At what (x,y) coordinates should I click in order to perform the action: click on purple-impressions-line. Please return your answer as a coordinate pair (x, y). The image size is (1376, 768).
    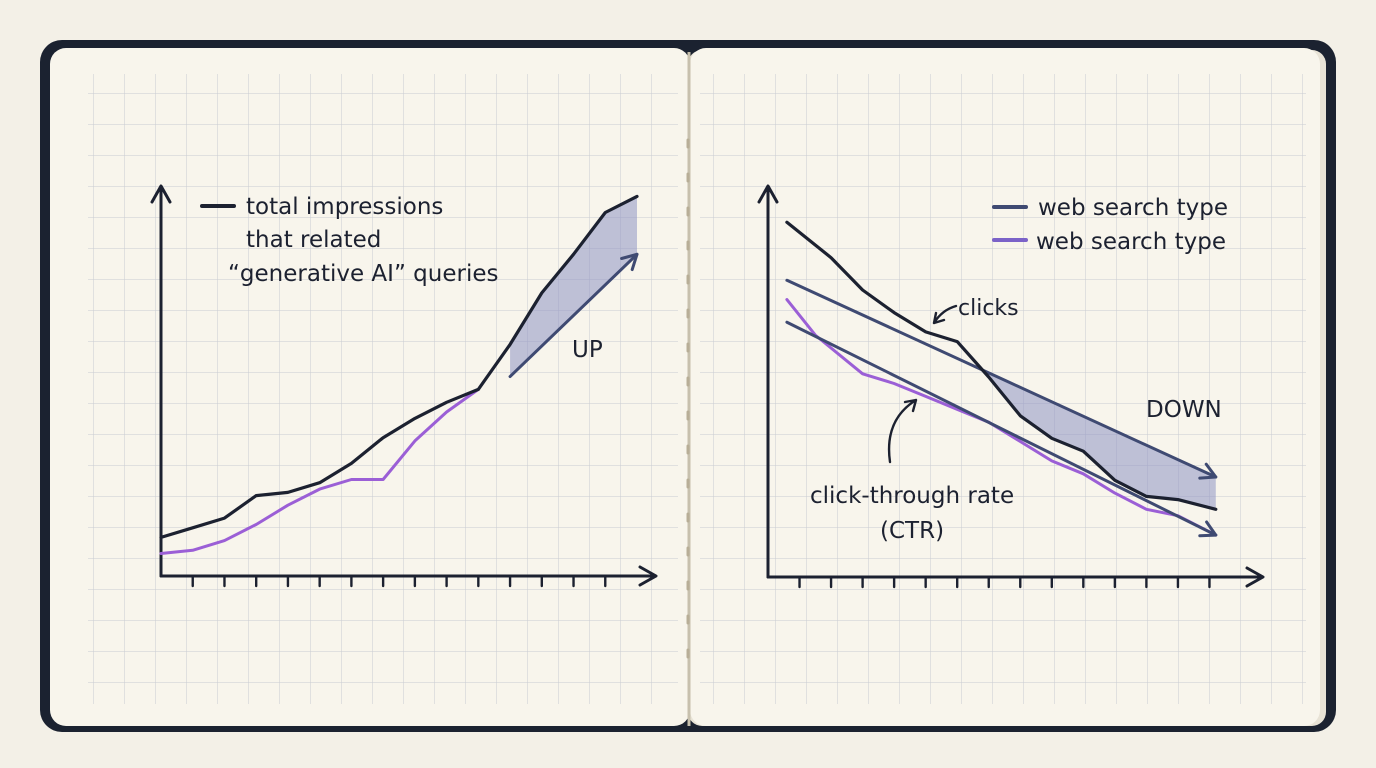
    Looking at the image, I should click on (319, 471).